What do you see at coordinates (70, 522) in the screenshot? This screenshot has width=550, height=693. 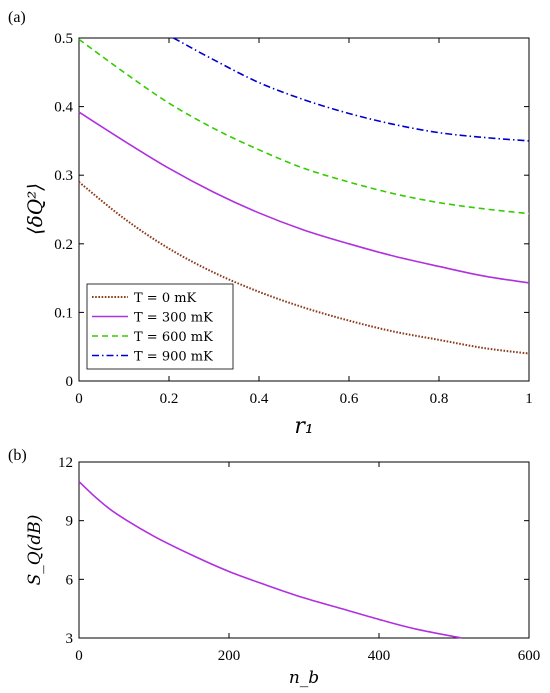 I see `panel-b-y-tick-label: 9` at bounding box center [70, 522].